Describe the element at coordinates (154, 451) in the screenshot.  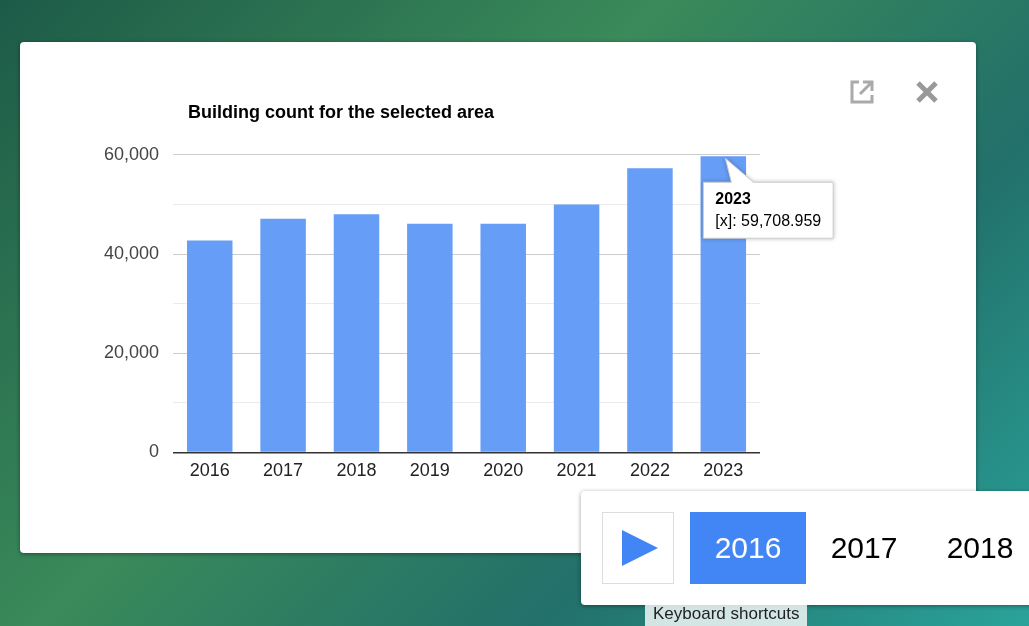
I see `y-tick-label: 0` at that location.